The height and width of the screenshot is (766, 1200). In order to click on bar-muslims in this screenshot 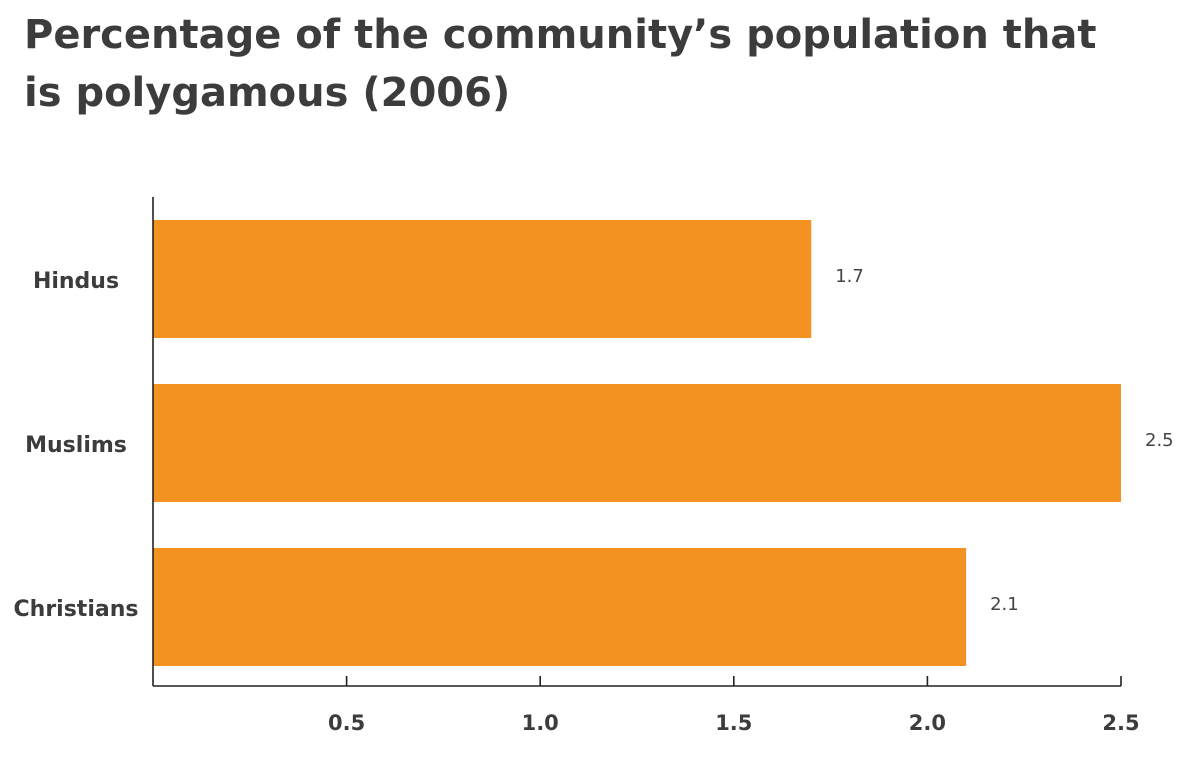, I will do `click(637, 443)`.